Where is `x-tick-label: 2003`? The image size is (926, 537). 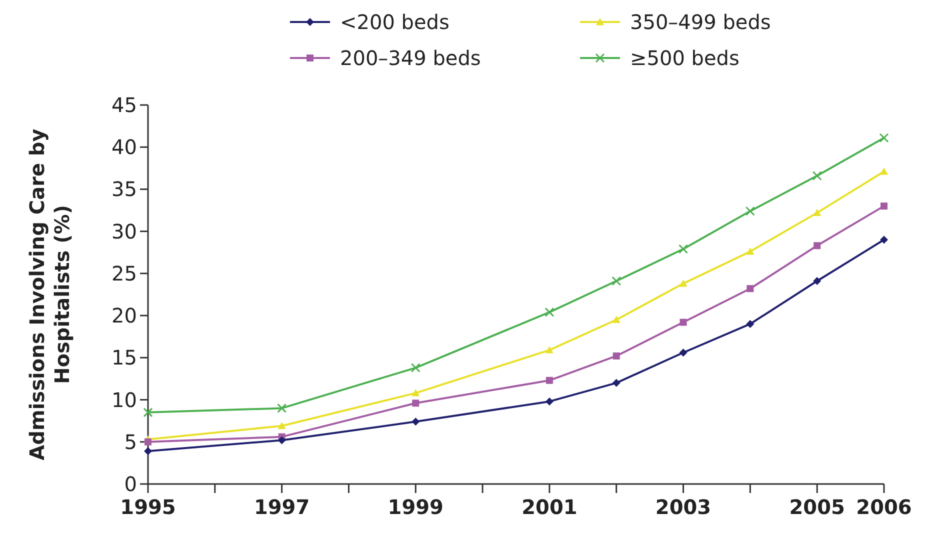
x-tick-label: 2003 is located at coordinates (683, 507).